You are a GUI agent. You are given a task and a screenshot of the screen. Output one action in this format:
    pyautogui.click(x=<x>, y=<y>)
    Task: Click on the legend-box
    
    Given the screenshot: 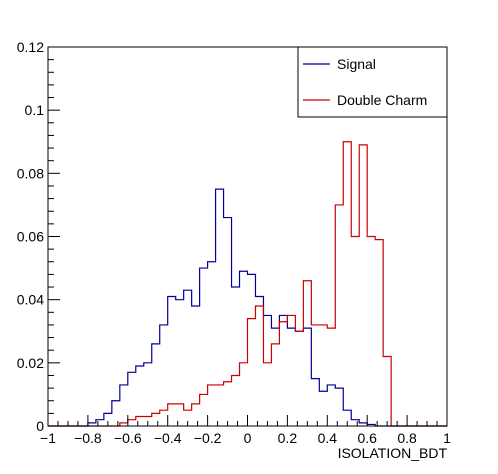 What is the action you would take?
    pyautogui.click(x=372, y=82)
    